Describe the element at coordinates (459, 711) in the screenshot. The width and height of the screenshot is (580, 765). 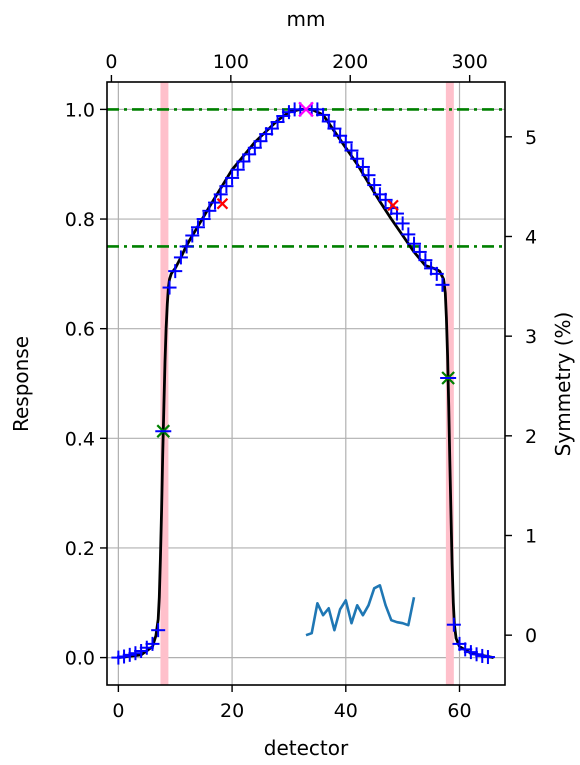
I see `x-tick-label-3: 60` at that location.